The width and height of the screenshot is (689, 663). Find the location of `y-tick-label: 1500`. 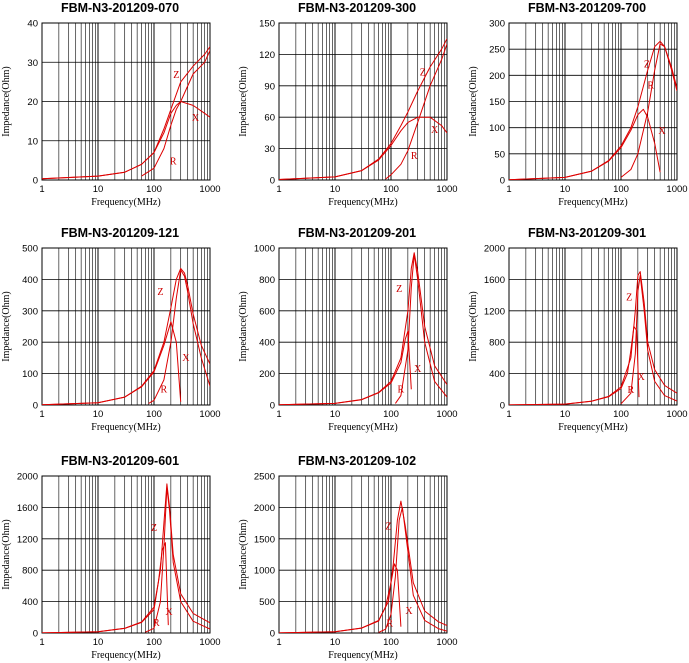

y-tick-label: 1500 is located at coordinates (264, 539).